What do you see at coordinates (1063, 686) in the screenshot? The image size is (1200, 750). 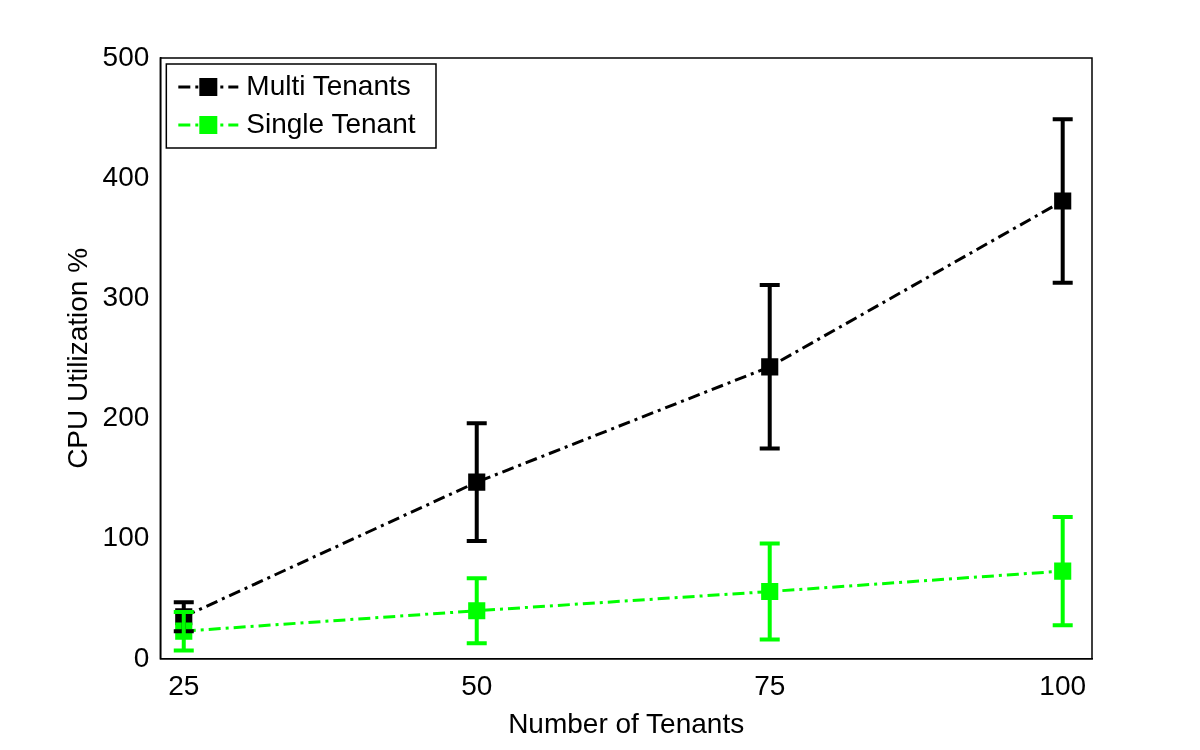 I see `x-tick-label: 100` at bounding box center [1063, 686].